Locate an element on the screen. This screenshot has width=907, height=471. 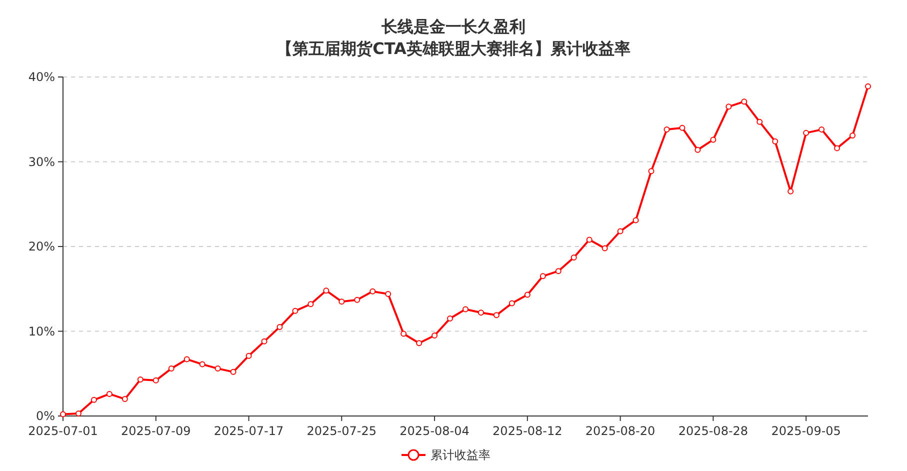
x-tick-label: 2025-08-28 is located at coordinates (713, 431).